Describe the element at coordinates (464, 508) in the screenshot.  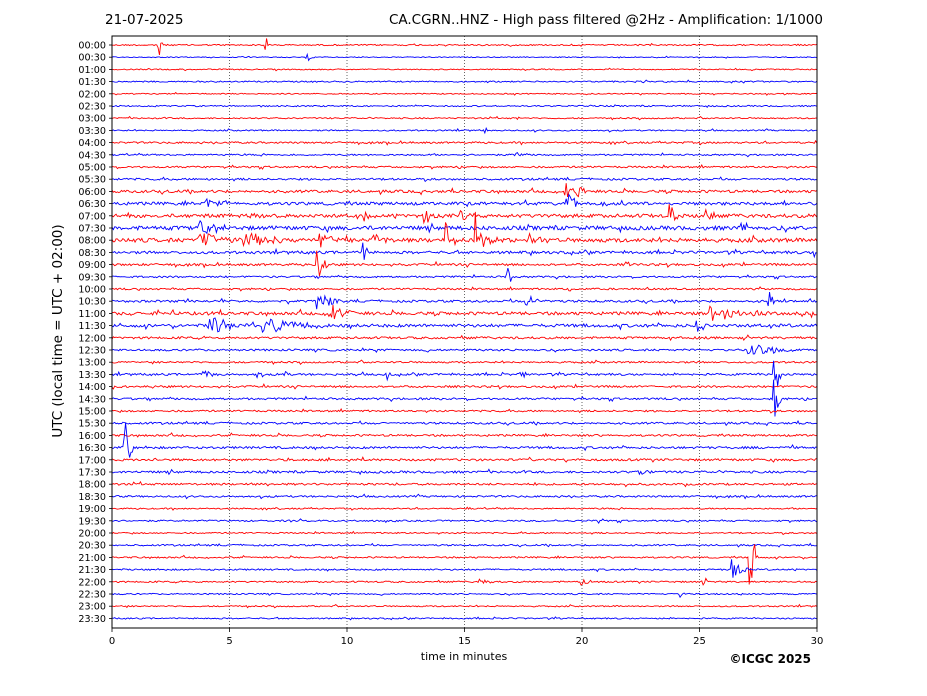
I see `trace-1900` at that location.